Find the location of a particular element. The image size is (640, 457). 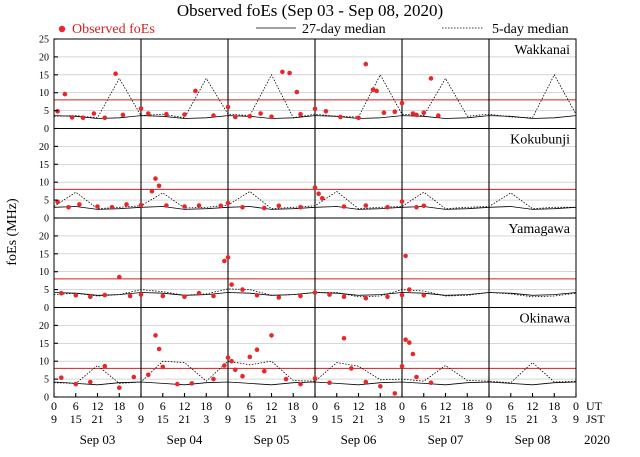

station-label: Yamagawa is located at coordinates (539, 229).